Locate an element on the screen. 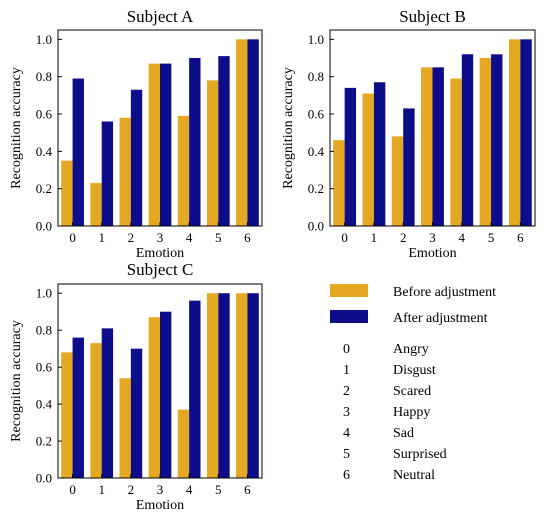  emotion-name: Happy is located at coordinates (411, 412).